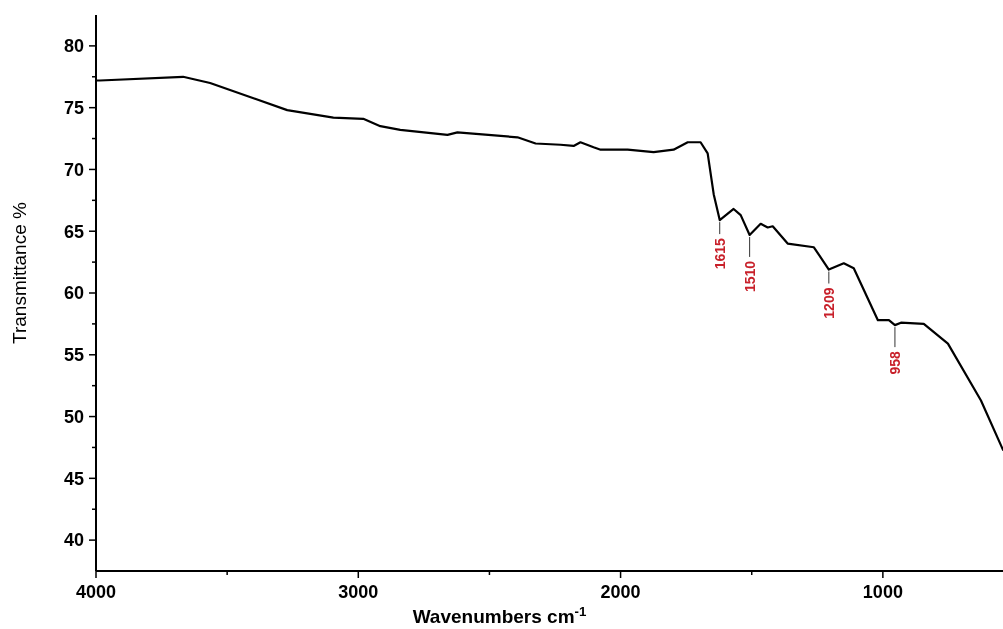 The height and width of the screenshot is (629, 1003). What do you see at coordinates (73, 416) in the screenshot?
I see `y-tick-label: 50` at bounding box center [73, 416].